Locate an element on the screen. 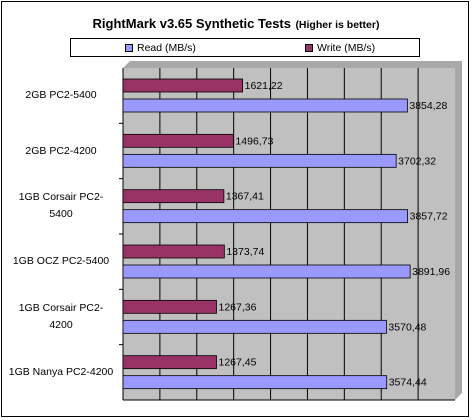  data-label-read: 3574,44 is located at coordinates (408, 383).